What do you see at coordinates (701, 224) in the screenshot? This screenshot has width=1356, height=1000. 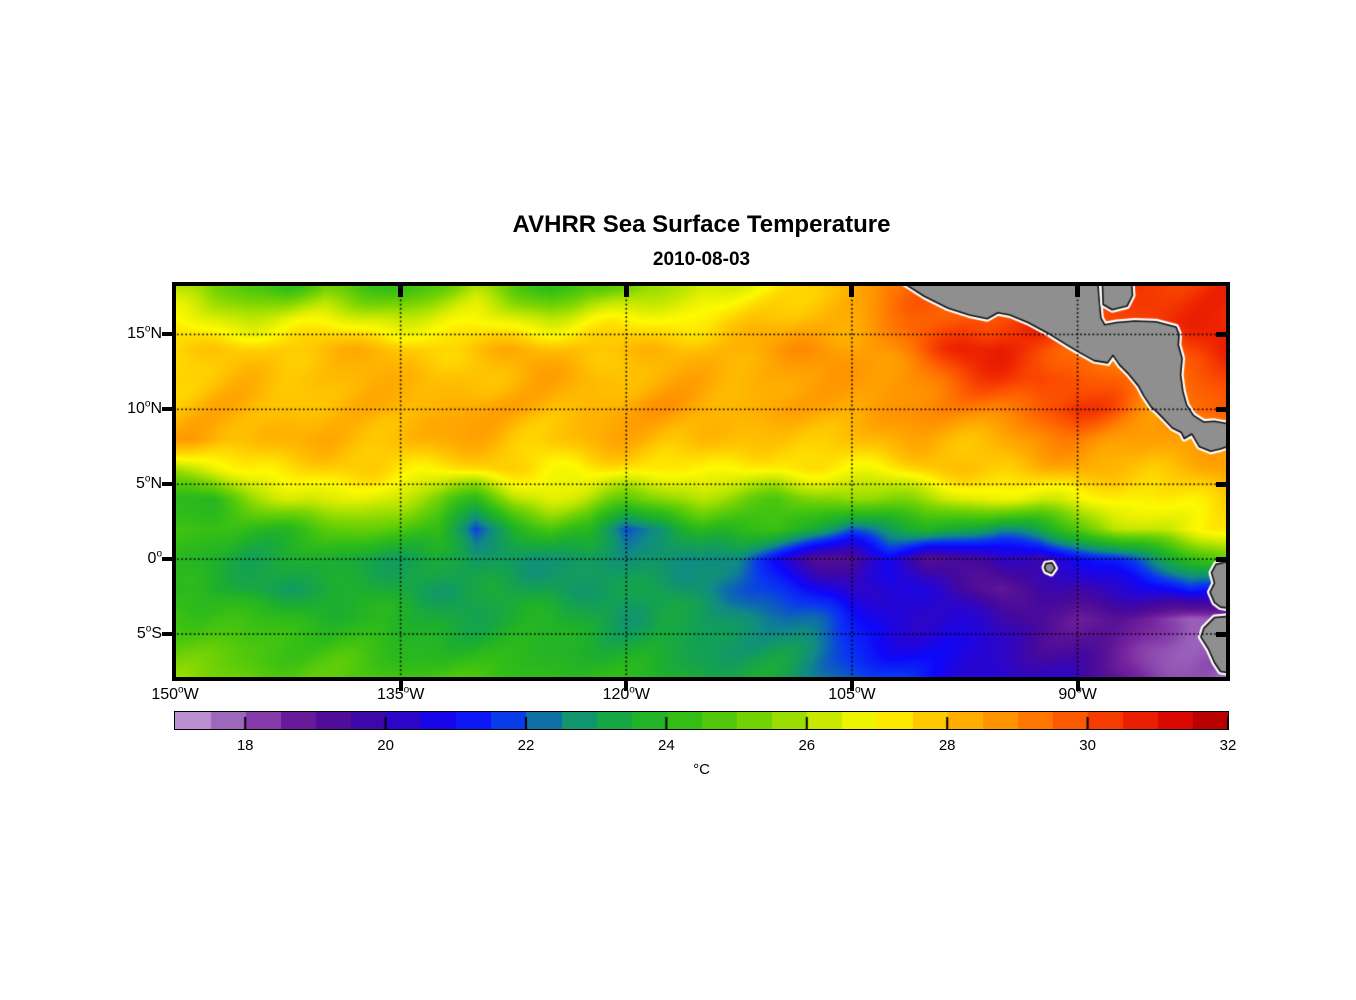 I see `chart-title: AVHRR Sea Surface Temperature` at bounding box center [701, 224].